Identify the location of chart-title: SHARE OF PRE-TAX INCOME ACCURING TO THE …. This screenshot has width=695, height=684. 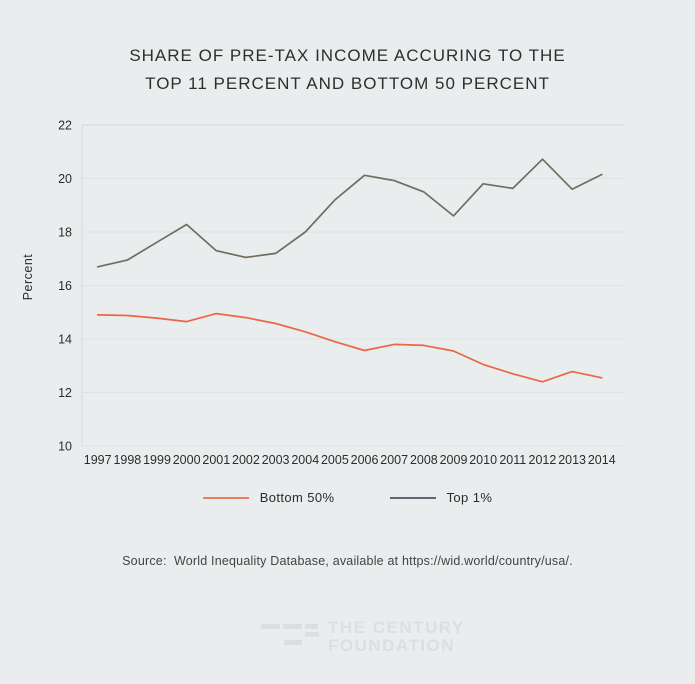
(347, 70).